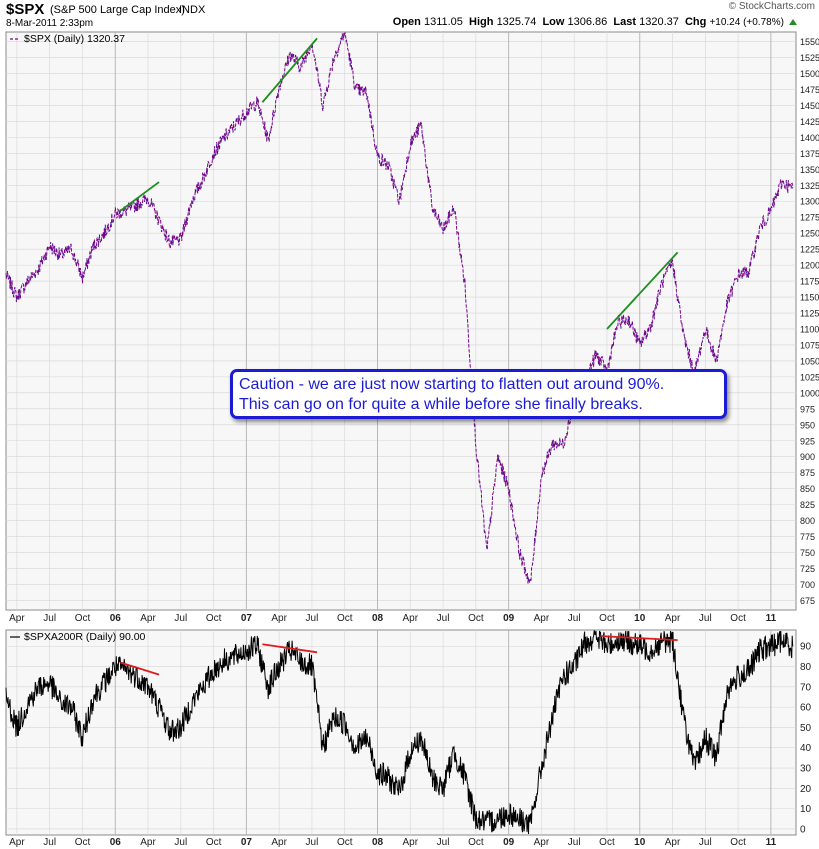 The height and width of the screenshot is (849, 819). What do you see at coordinates (116, 842) in the screenshot?
I see `x-tick-label: 06` at bounding box center [116, 842].